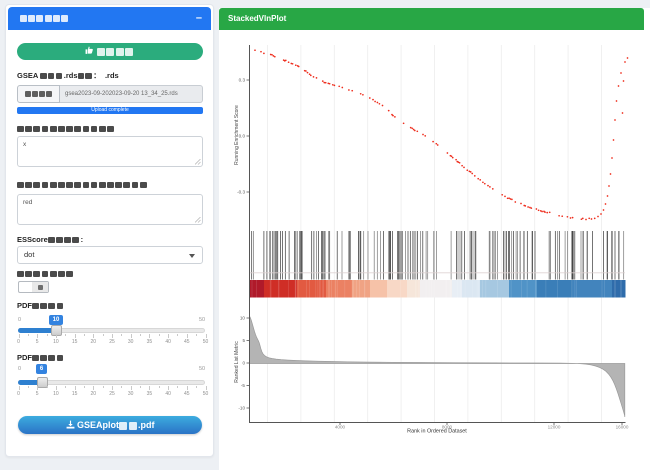 This screenshot has width=650, height=470. What do you see at coordinates (241, 408) in the screenshot?
I see `svg-text: -10` at bounding box center [241, 408].